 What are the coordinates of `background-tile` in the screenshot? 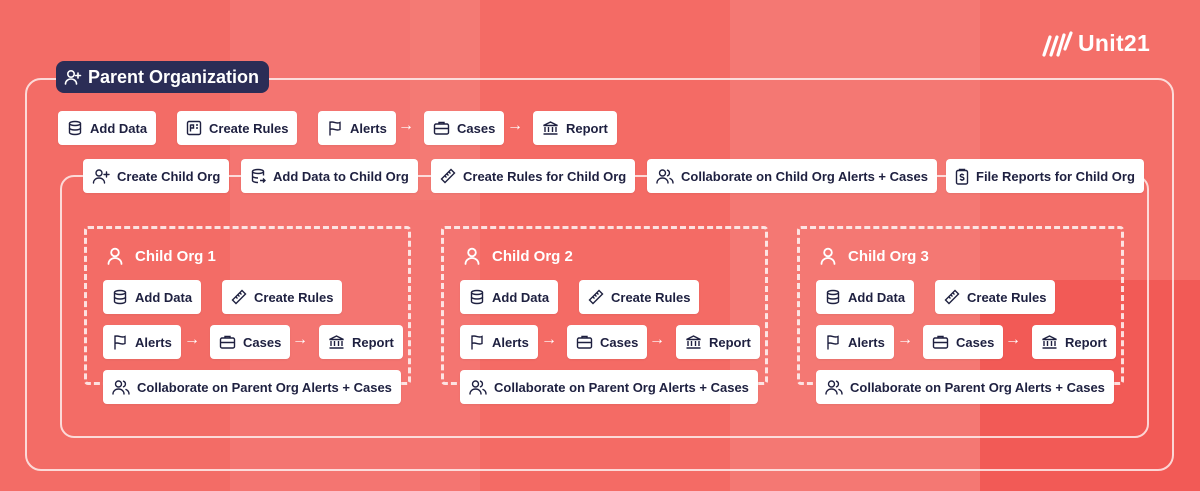 It's located at (1090, 140).